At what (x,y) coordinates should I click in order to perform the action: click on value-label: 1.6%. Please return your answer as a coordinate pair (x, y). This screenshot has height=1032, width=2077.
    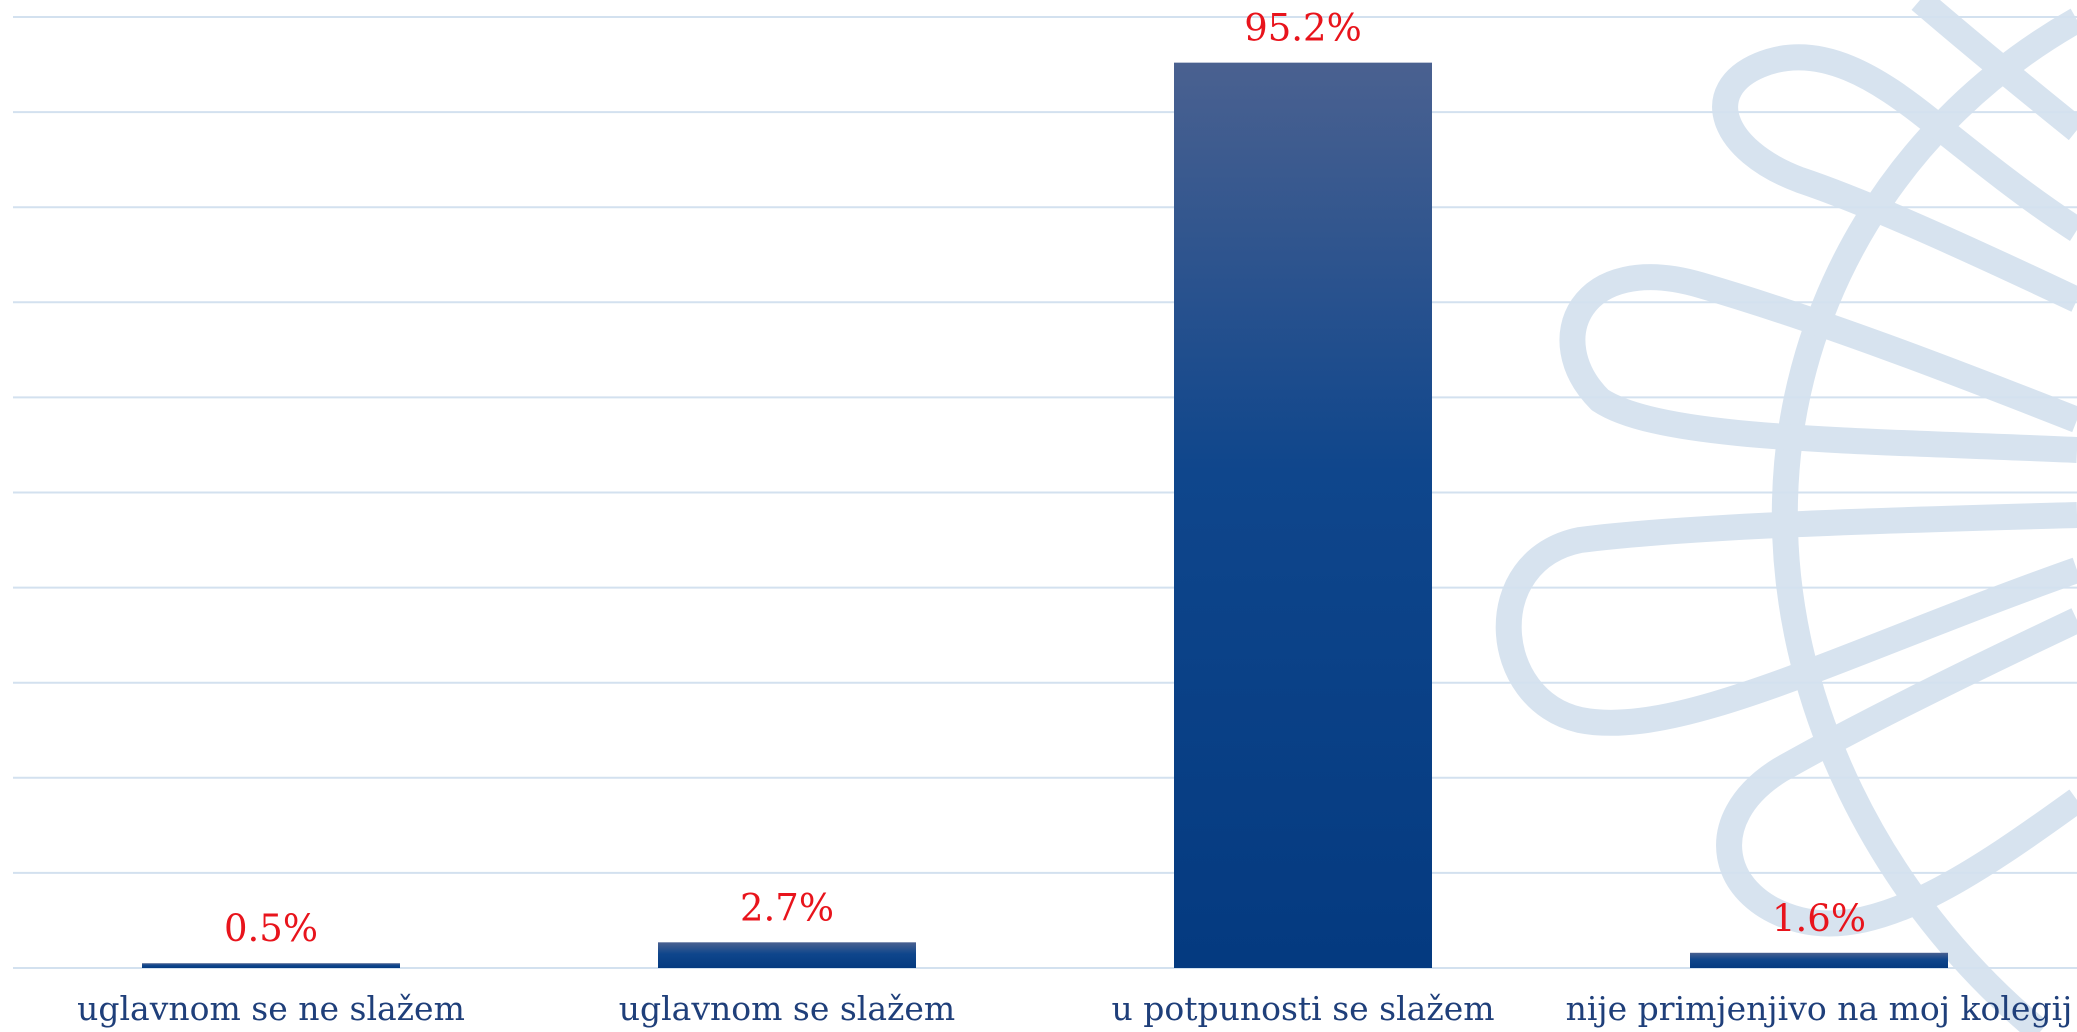
    Looking at the image, I should click on (1819, 918).